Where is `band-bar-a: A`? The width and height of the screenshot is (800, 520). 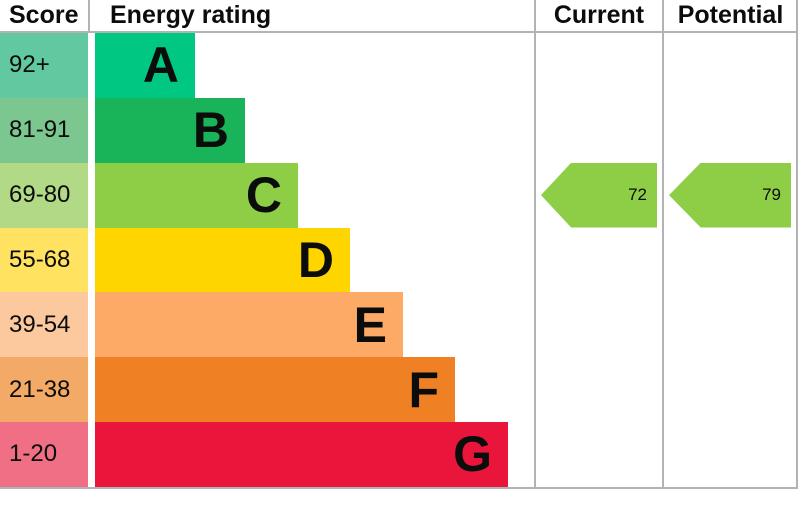
band-bar-a: A is located at coordinates (145, 65).